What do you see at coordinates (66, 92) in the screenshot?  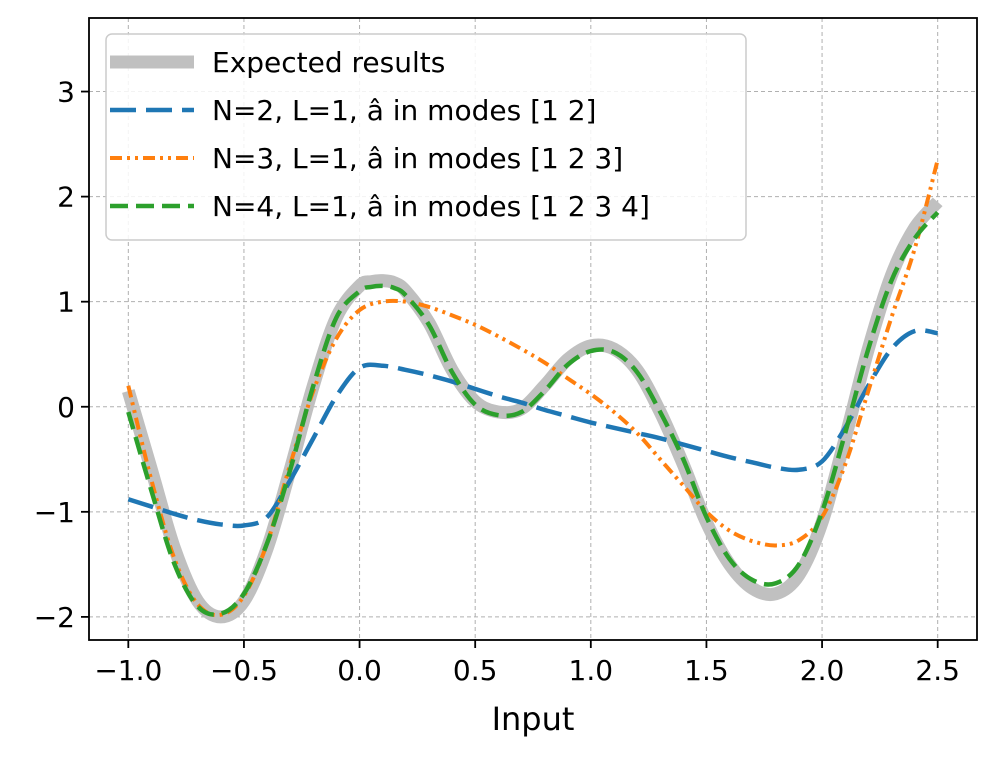 I see `y-tick-label: 3` at bounding box center [66, 92].